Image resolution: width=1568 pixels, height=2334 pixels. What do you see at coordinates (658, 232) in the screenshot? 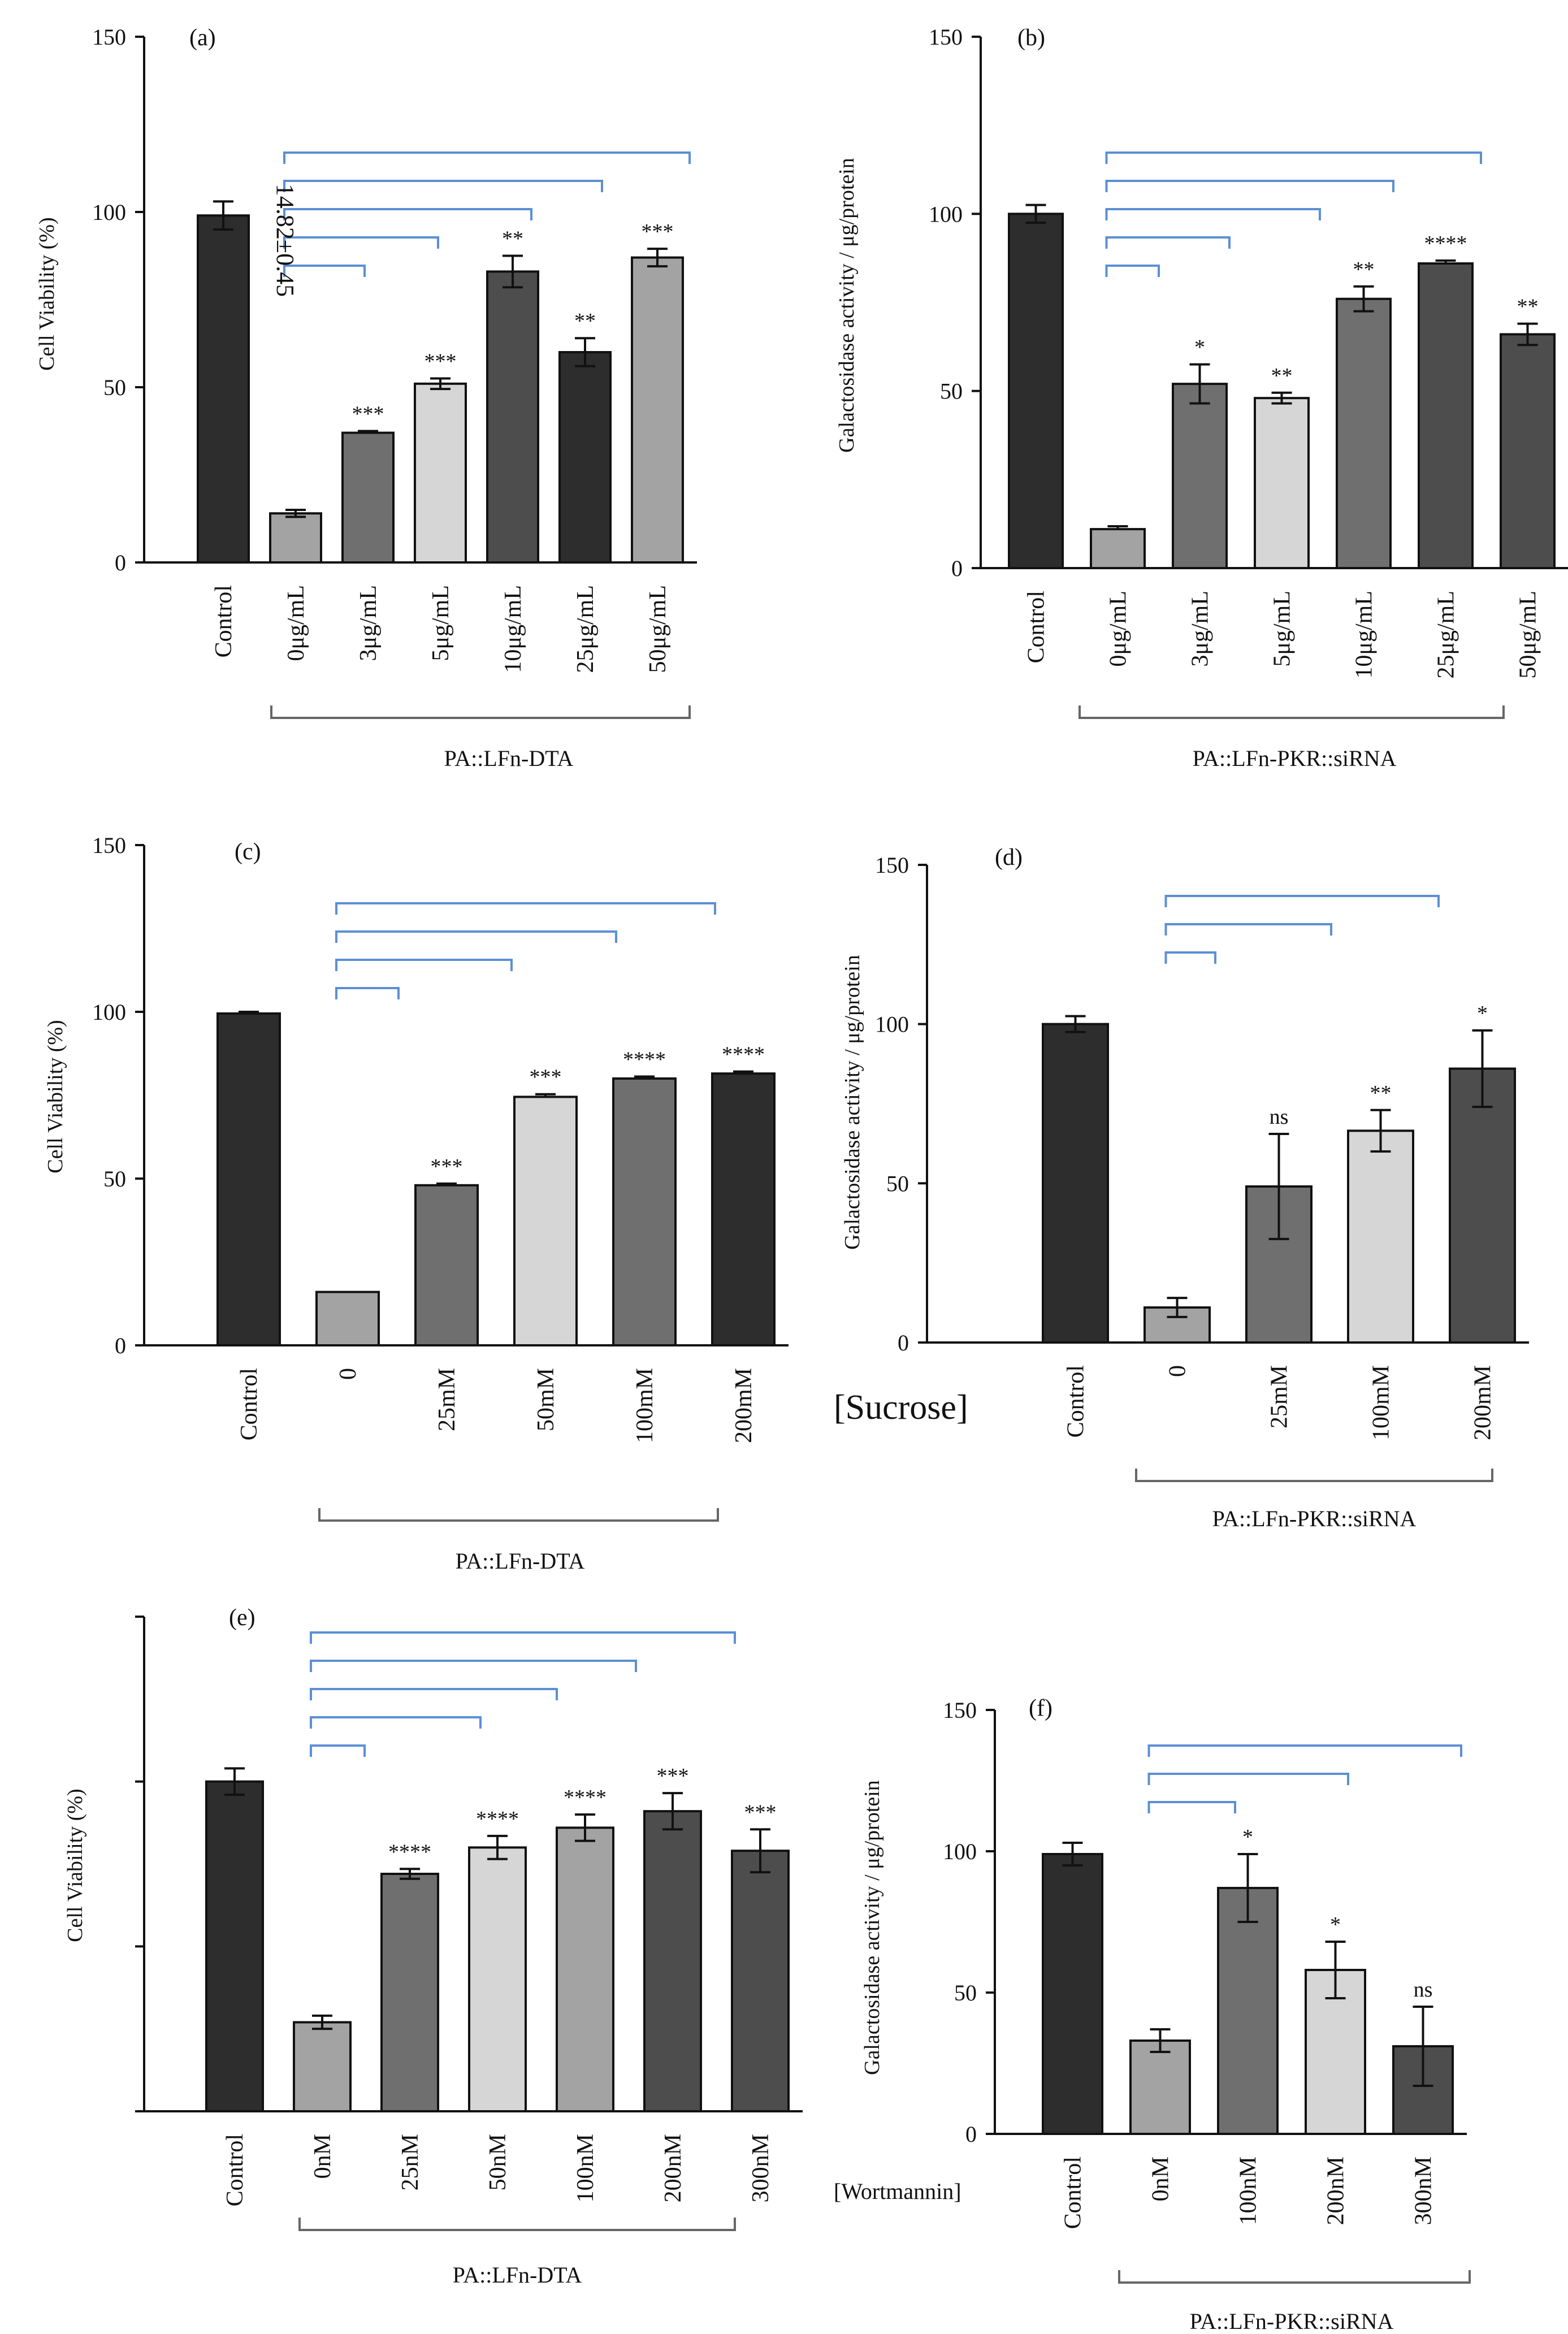
I see `significance-label-a-6: ***` at bounding box center [658, 232].